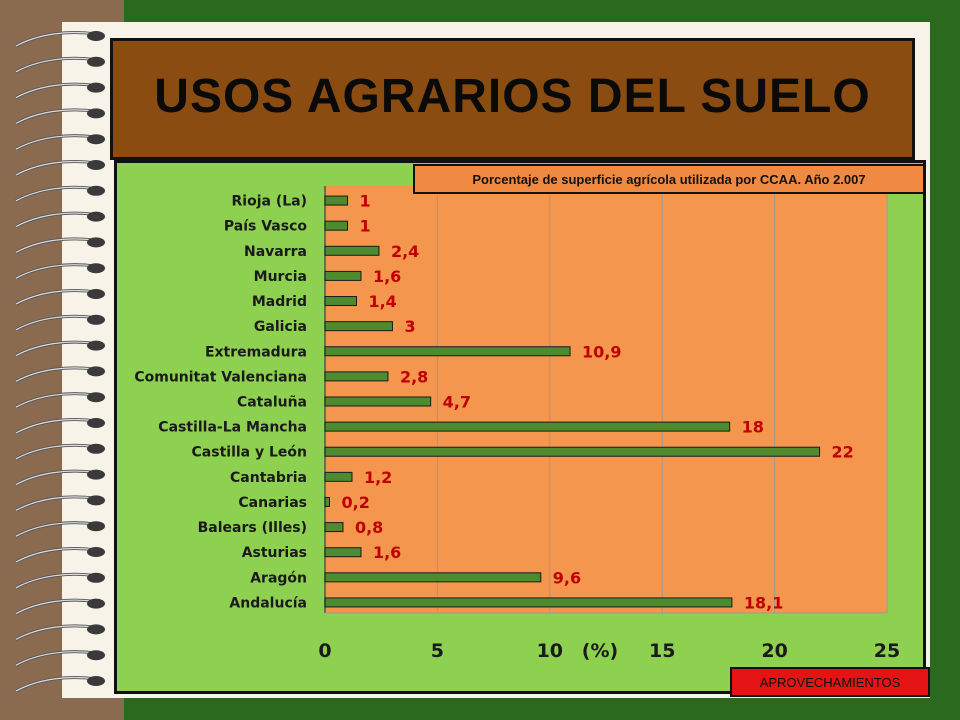  Describe the element at coordinates (60, 362) in the screenshot. I see `spiral-rings` at that location.